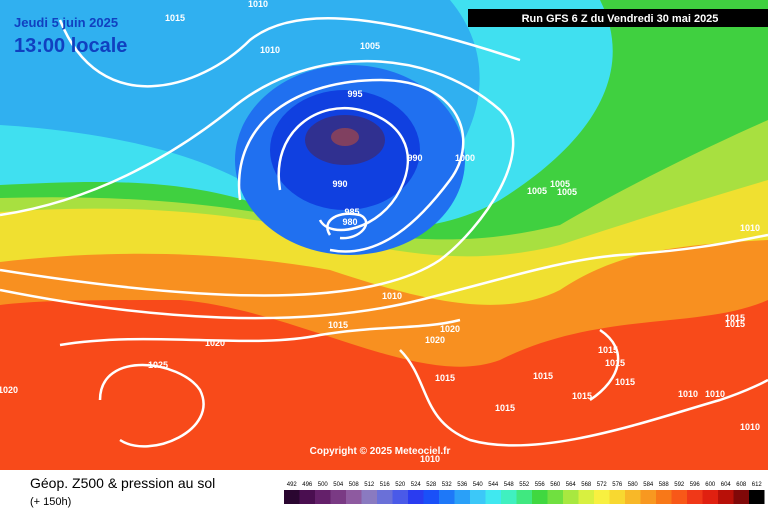  I want to click on legend-title: Géop. Z500 & pression au sol, so click(122, 483).